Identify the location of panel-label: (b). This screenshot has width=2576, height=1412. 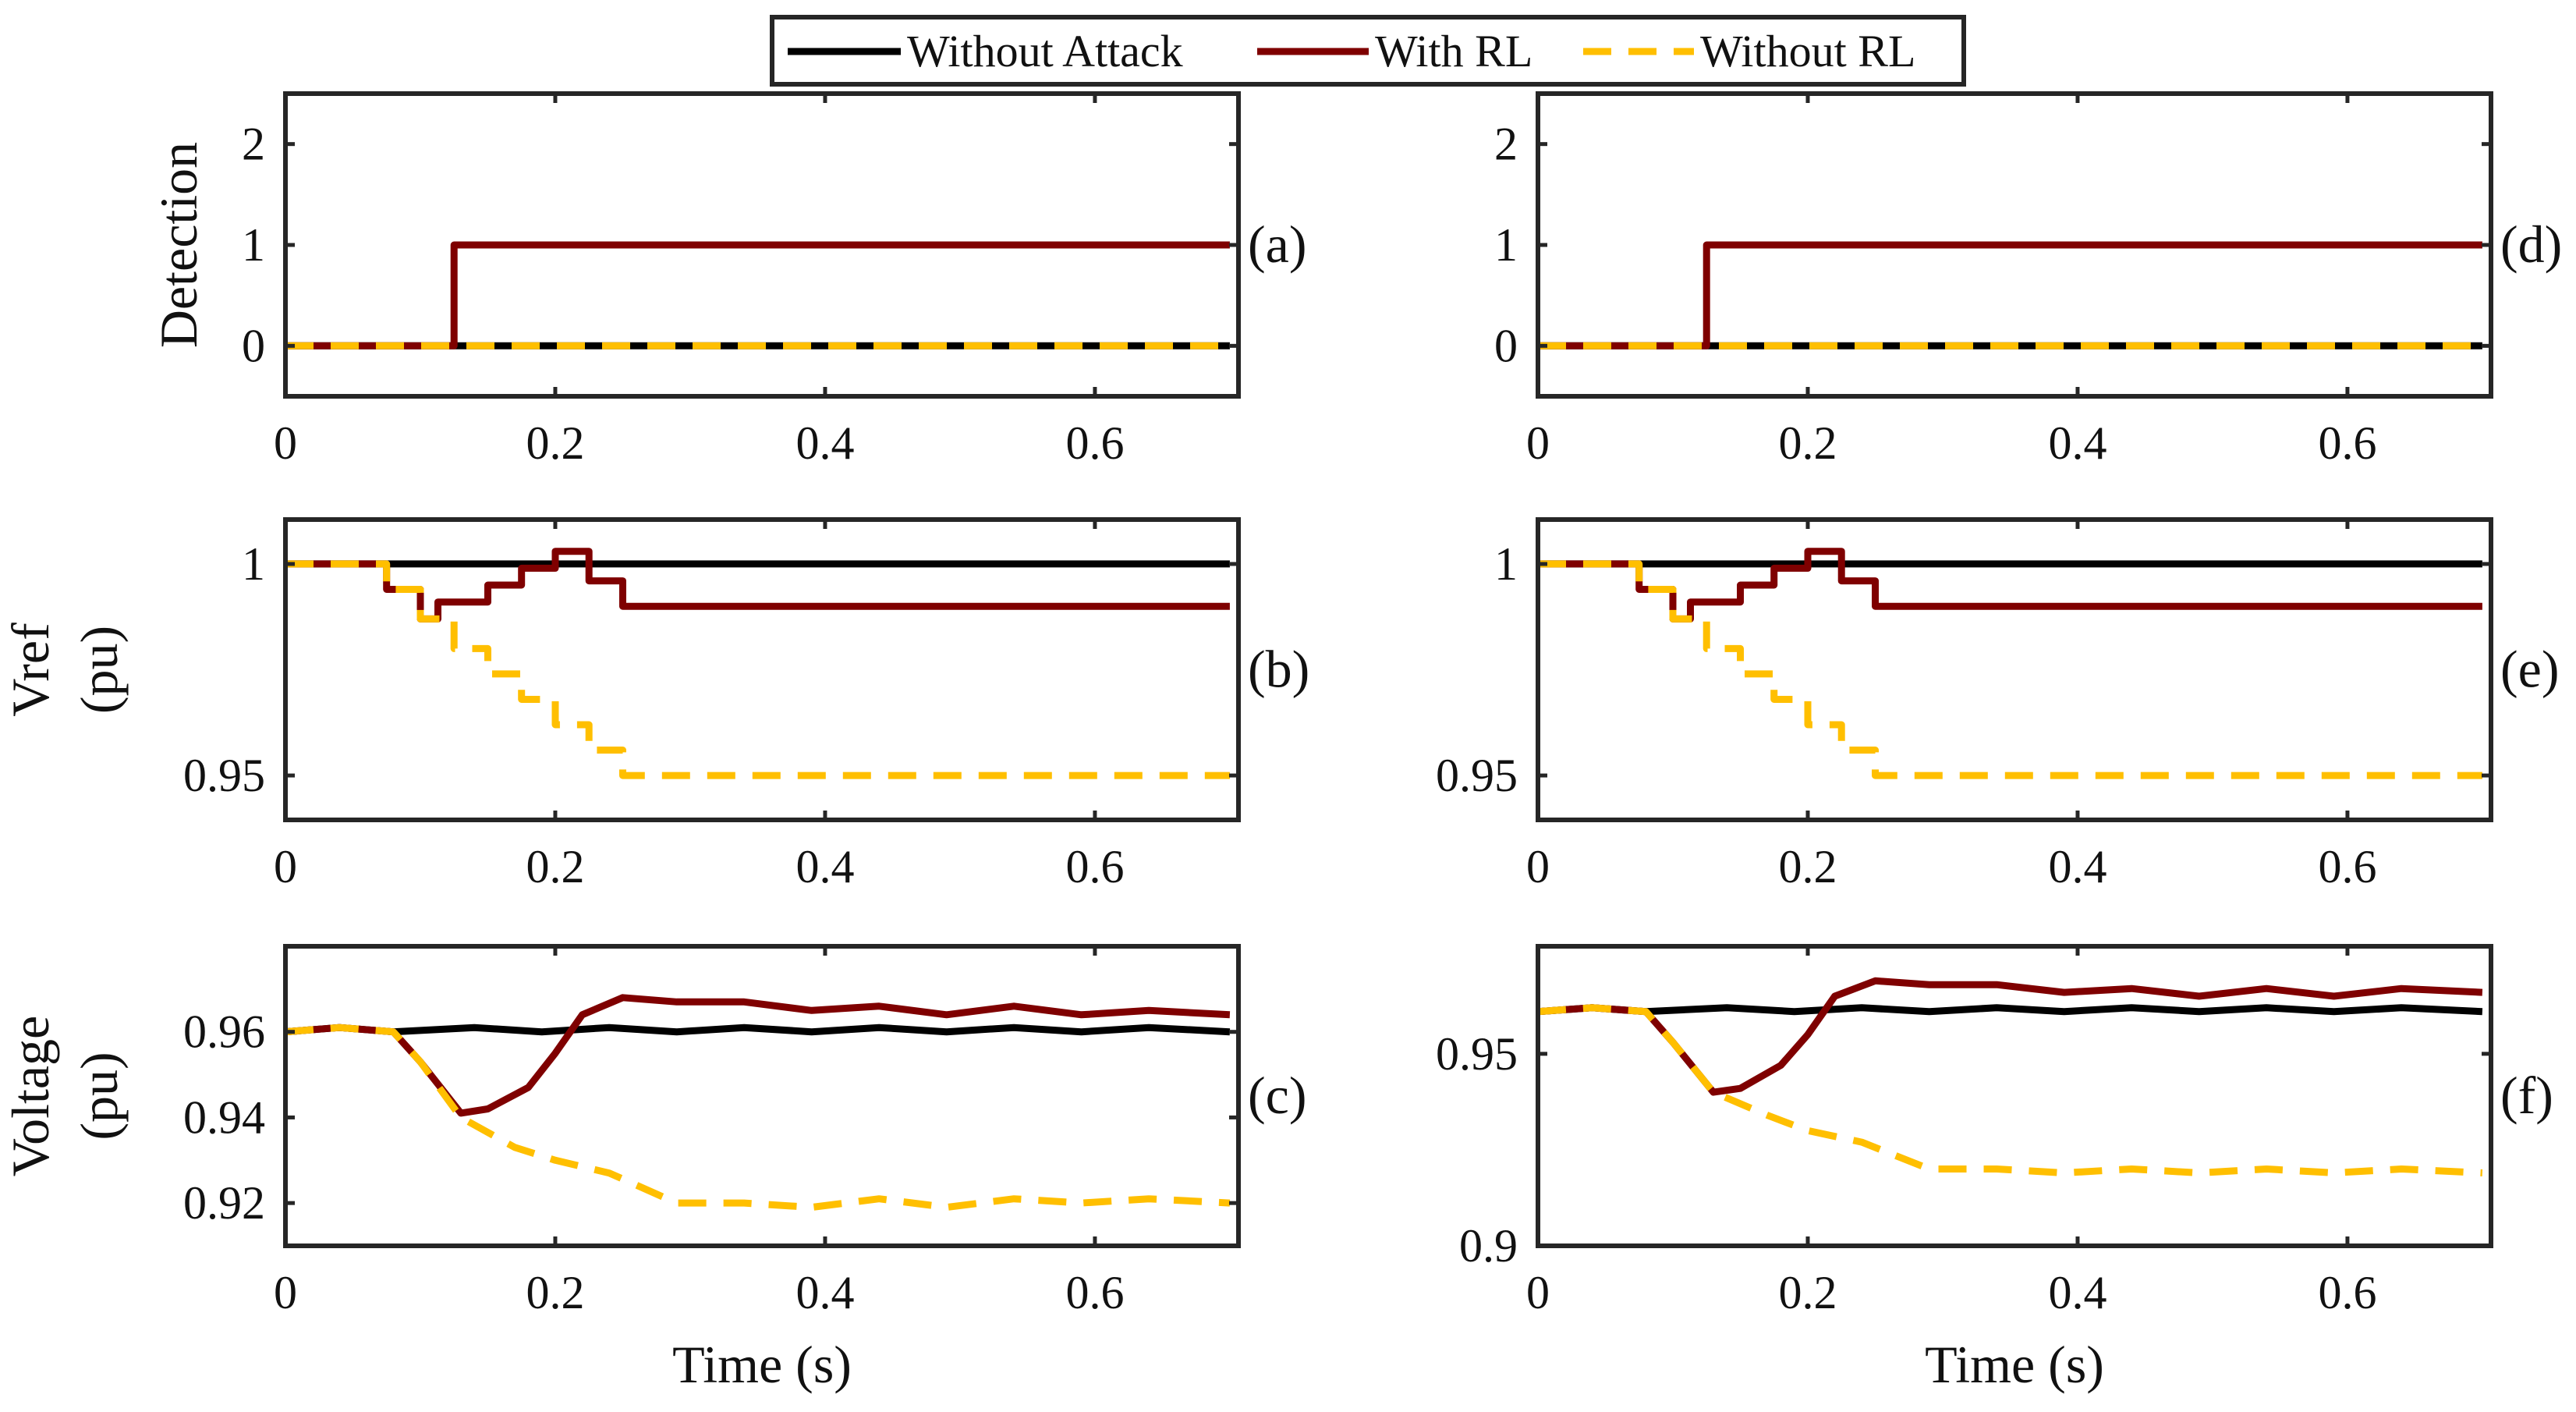
(1279, 669).